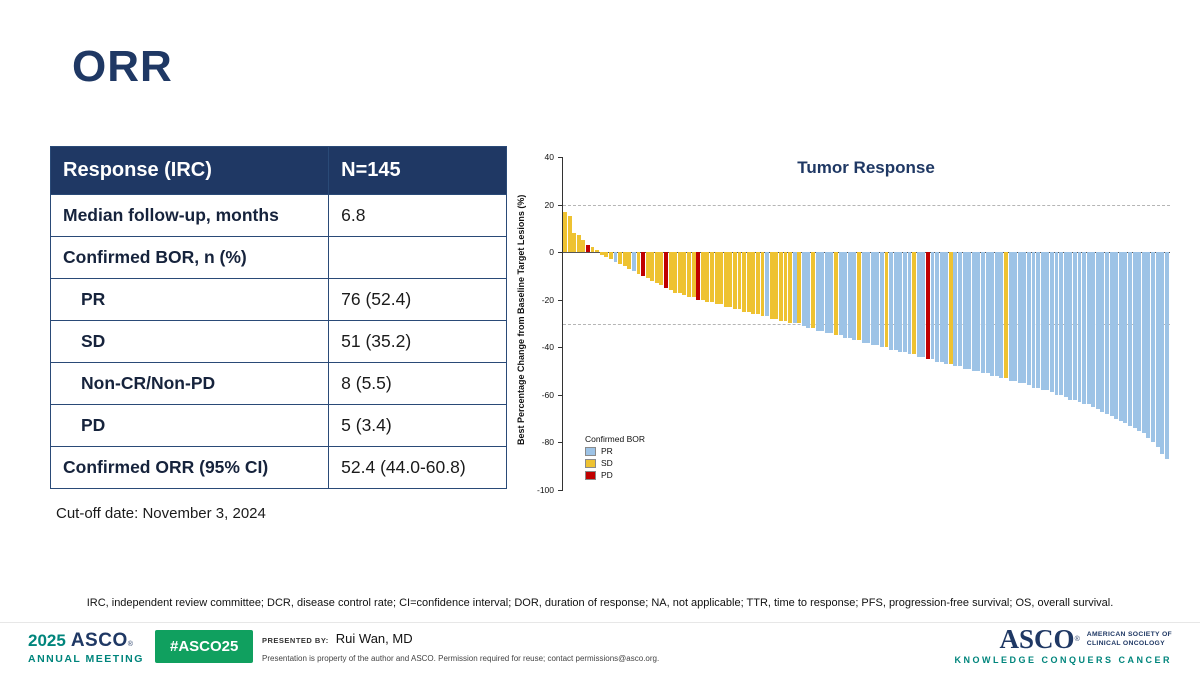 The image size is (1200, 675). What do you see at coordinates (1125, 643) in the screenshot?
I see `asco-org-line2: CLINICAL ONCOLOGY` at bounding box center [1125, 643].